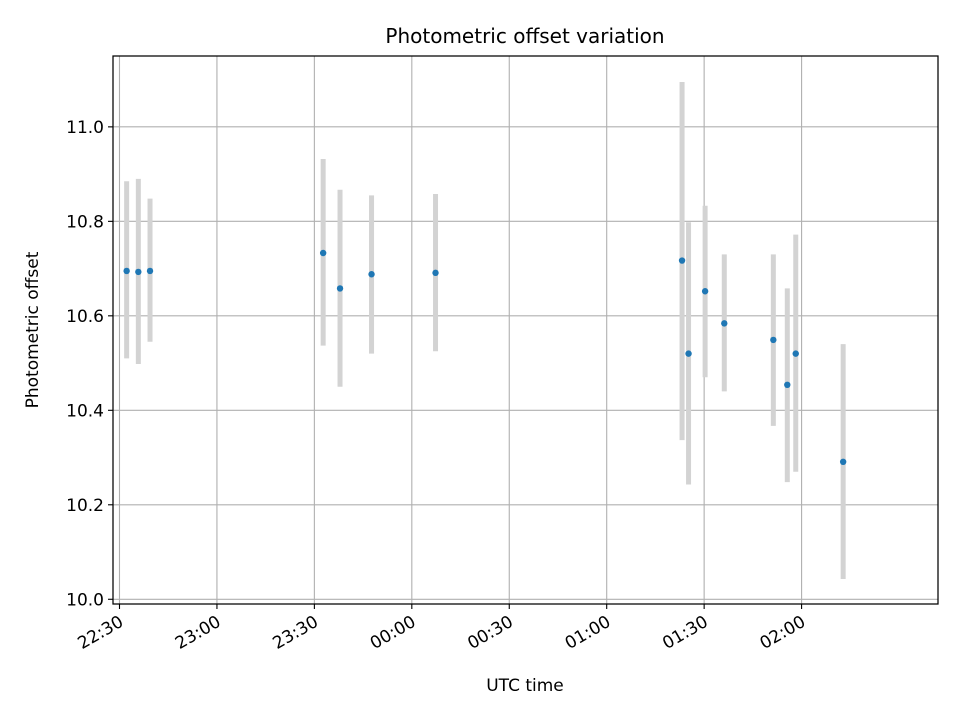 The height and width of the screenshot is (720, 960). What do you see at coordinates (85, 411) in the screenshot?
I see `y-tick-label: 10.4` at bounding box center [85, 411].